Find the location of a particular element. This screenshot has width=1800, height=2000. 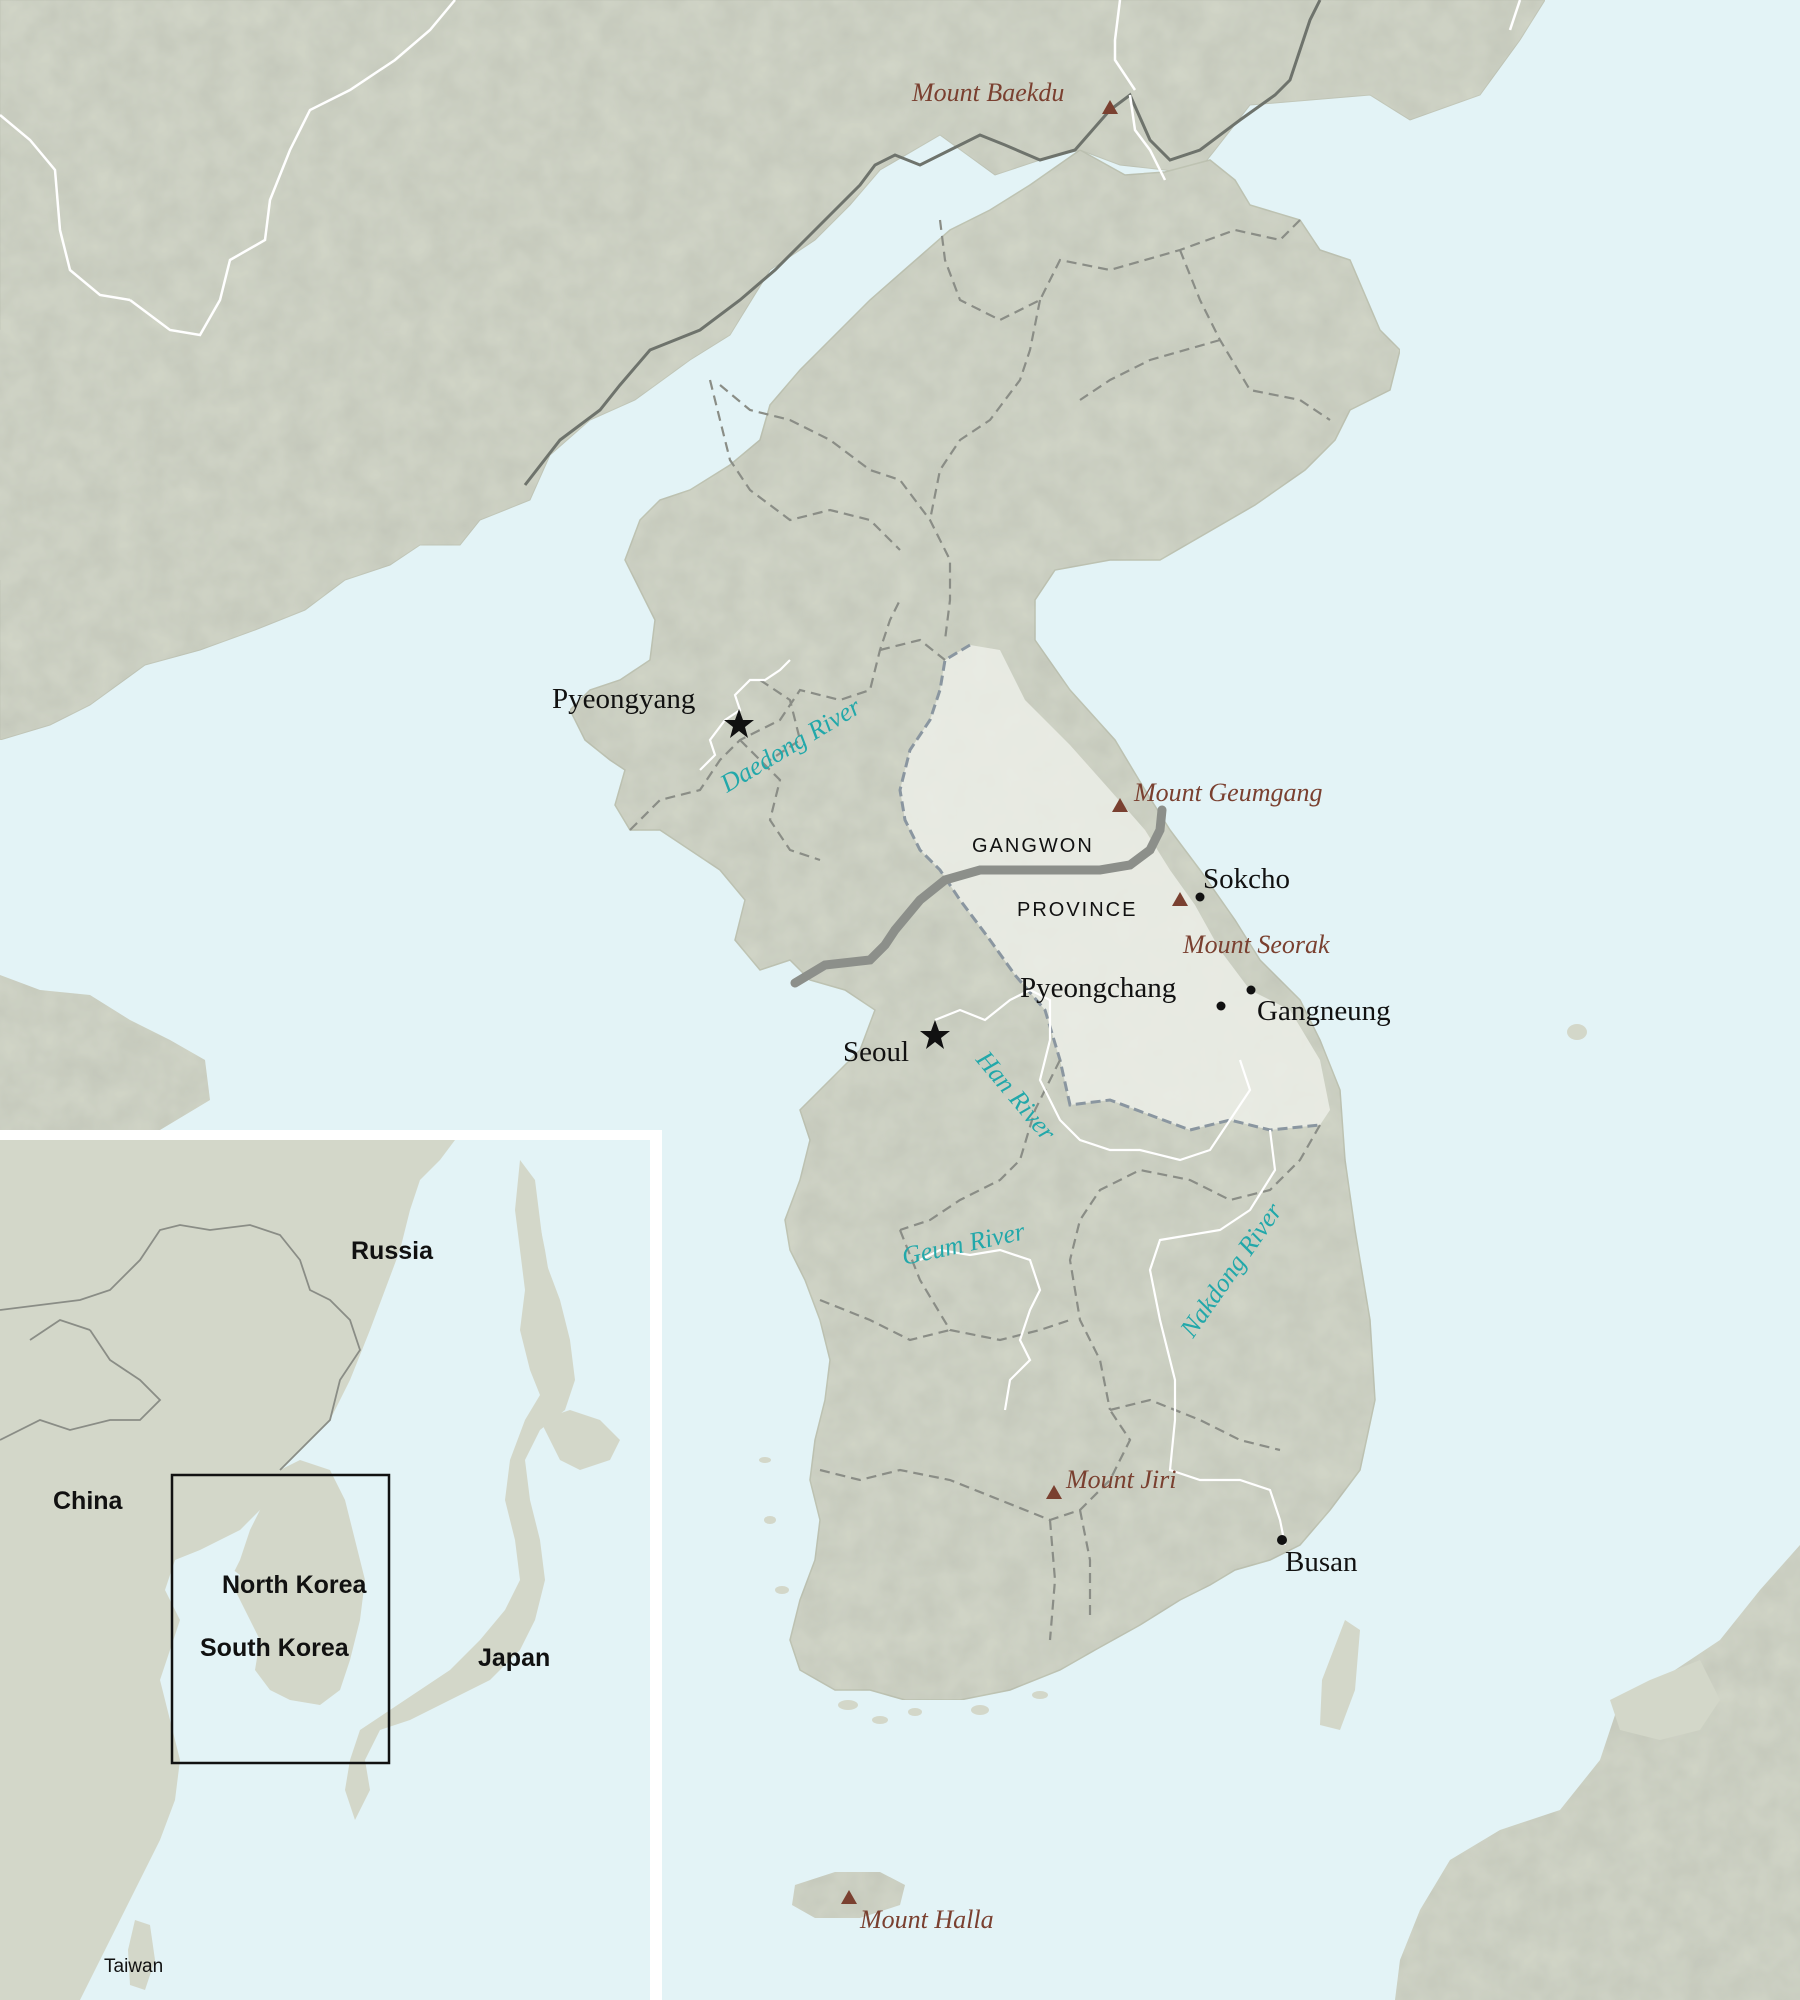

mount-jiri-icon is located at coordinates (1054, 1492).